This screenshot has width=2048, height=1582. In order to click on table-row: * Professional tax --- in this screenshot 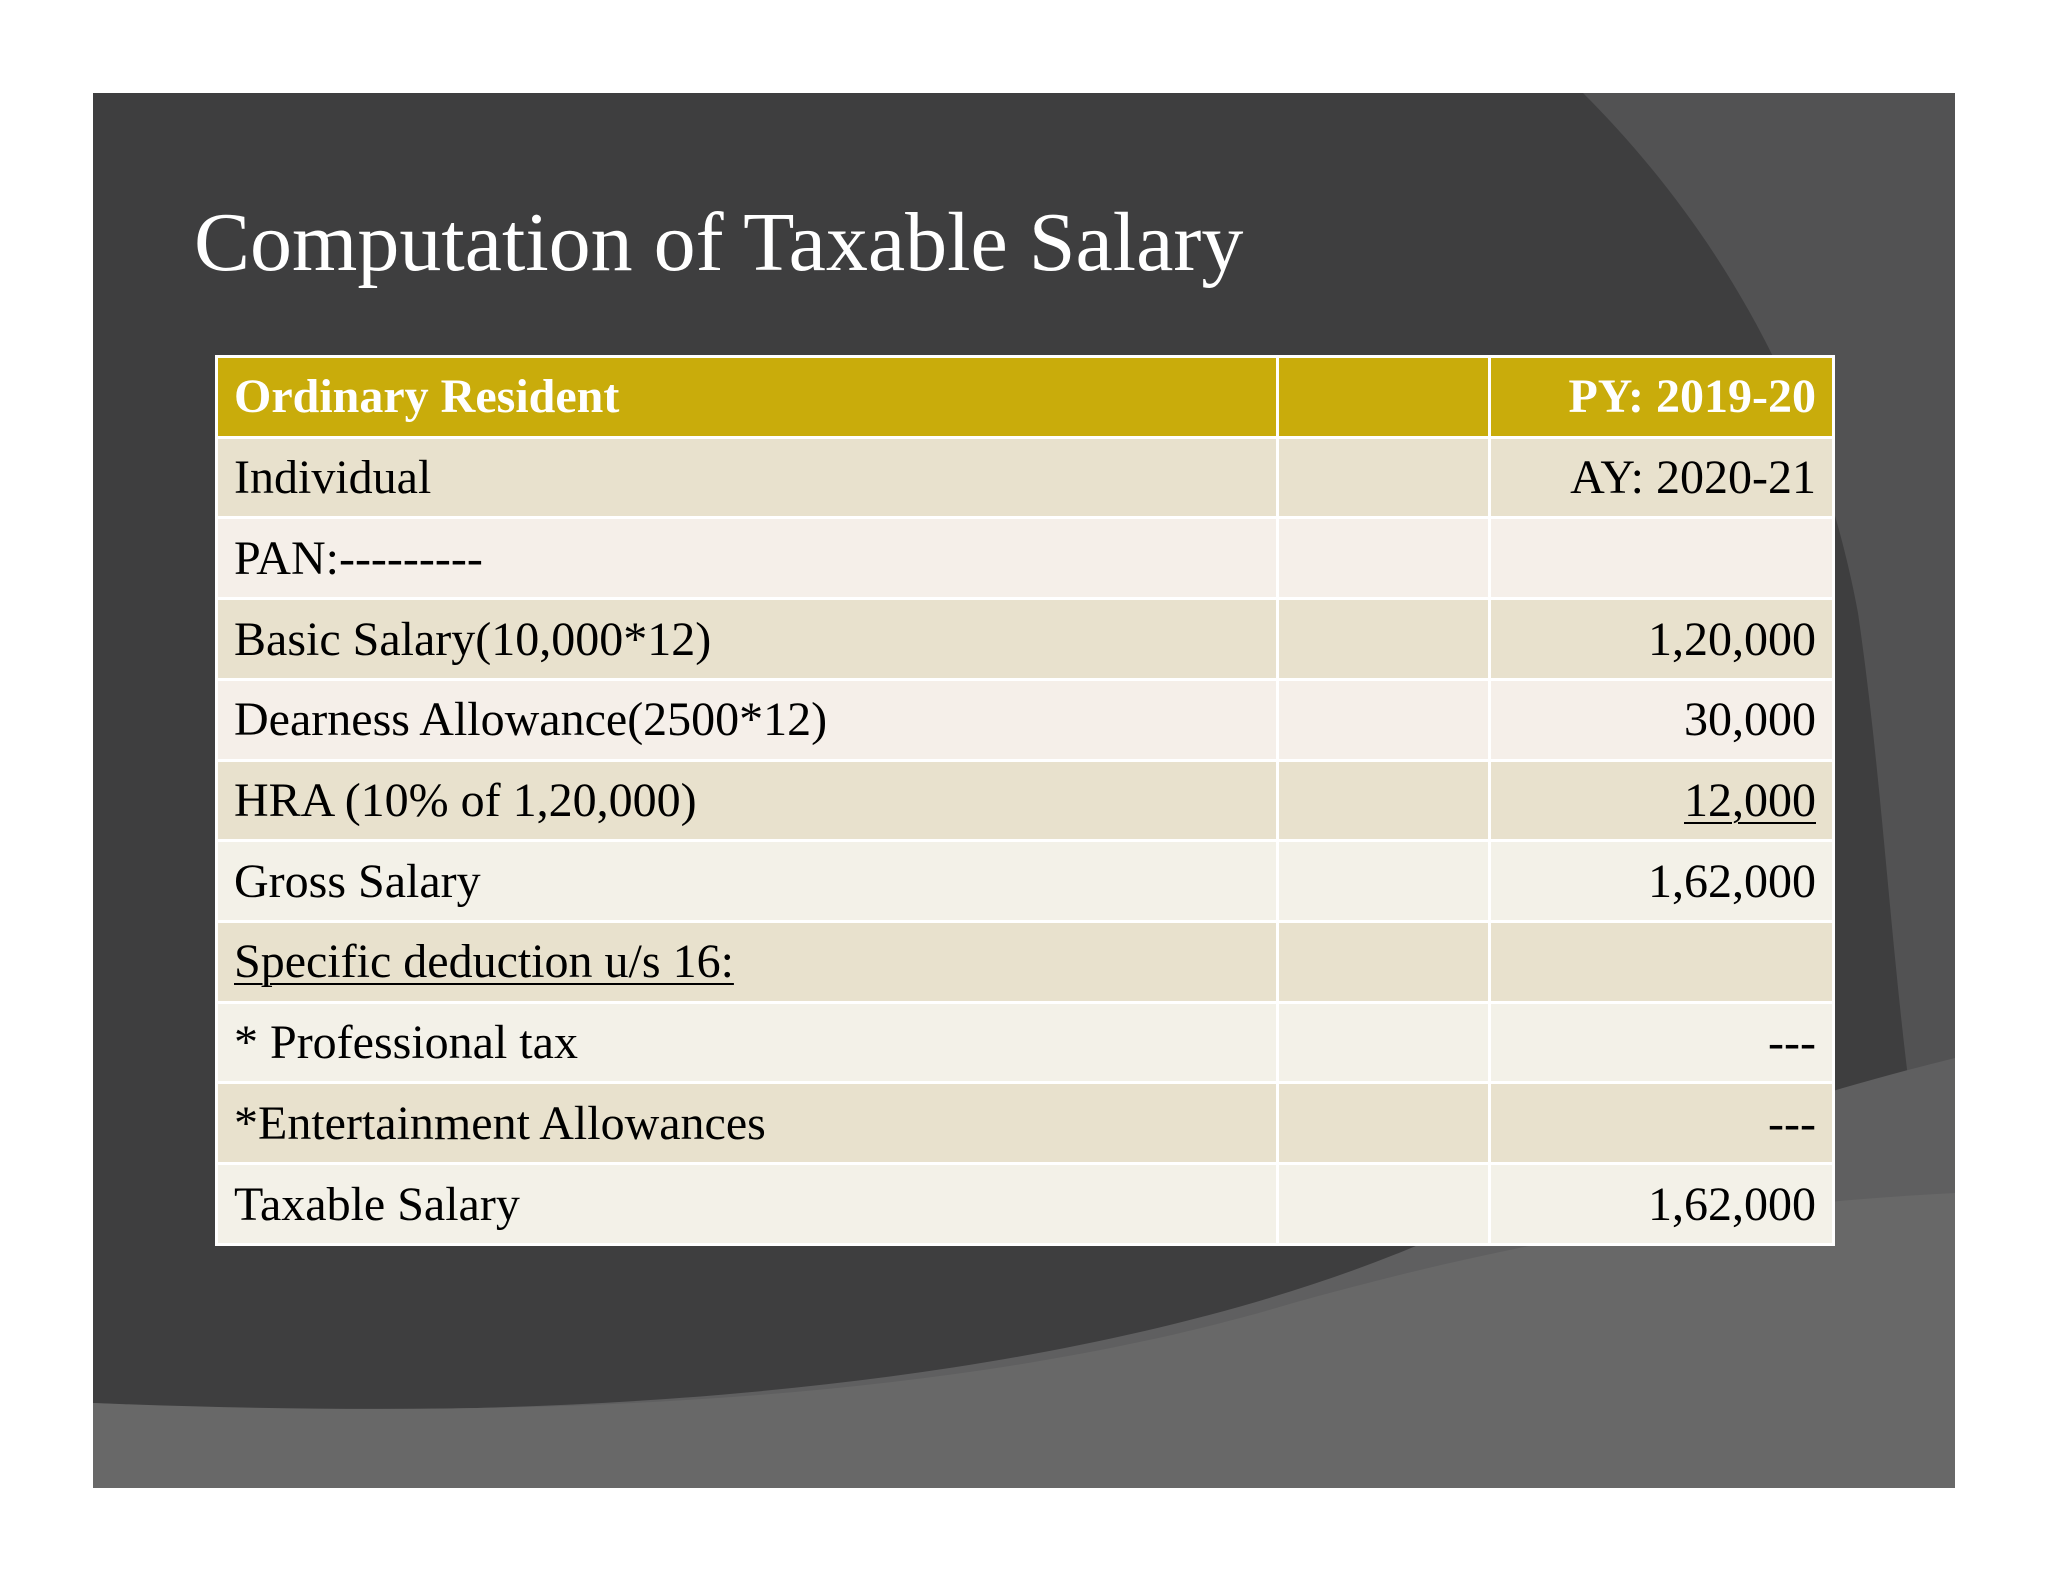, I will do `click(1025, 1042)`.